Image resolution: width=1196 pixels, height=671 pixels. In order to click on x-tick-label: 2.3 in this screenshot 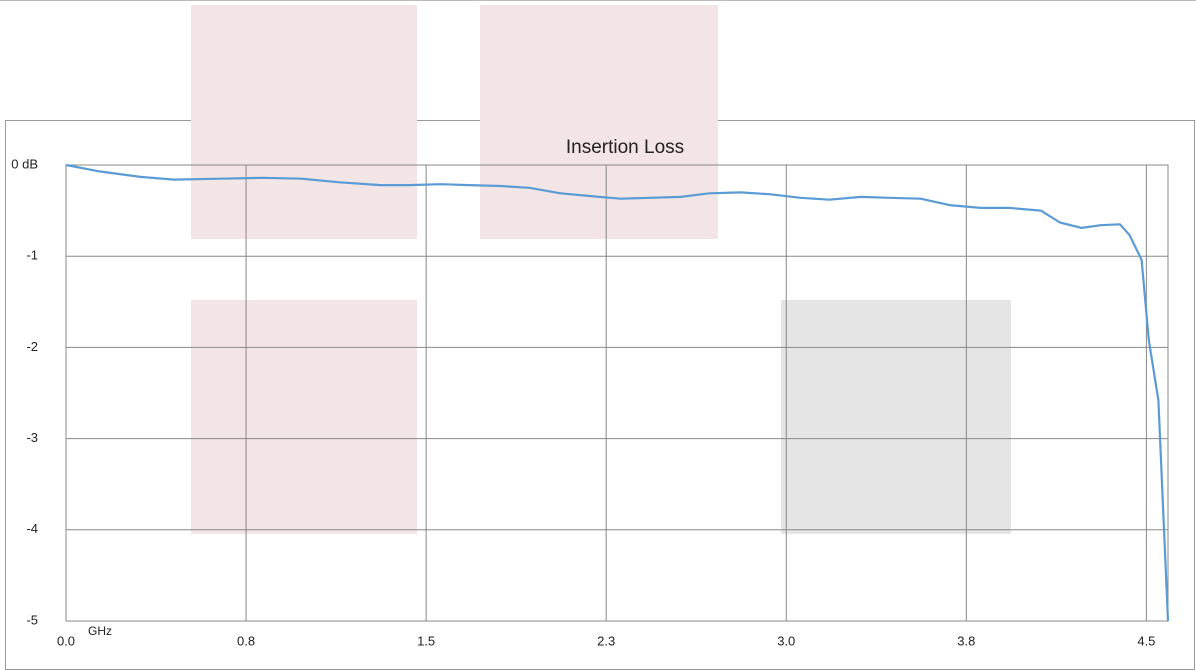, I will do `click(606, 640)`.